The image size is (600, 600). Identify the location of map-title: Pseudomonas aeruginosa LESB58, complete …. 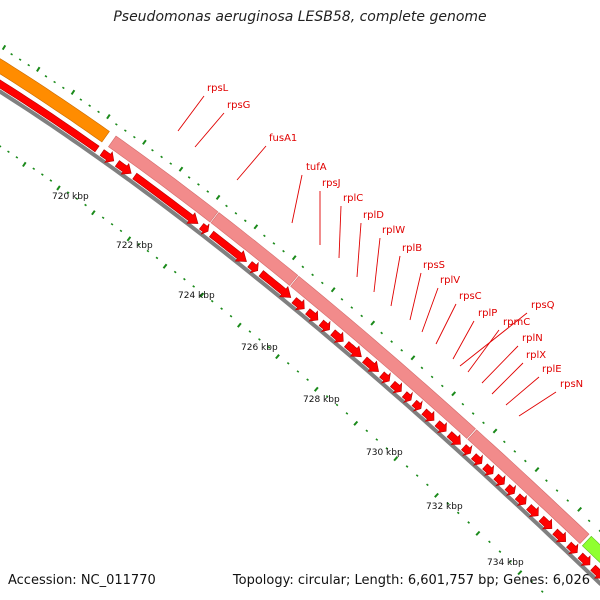
(300, 17).